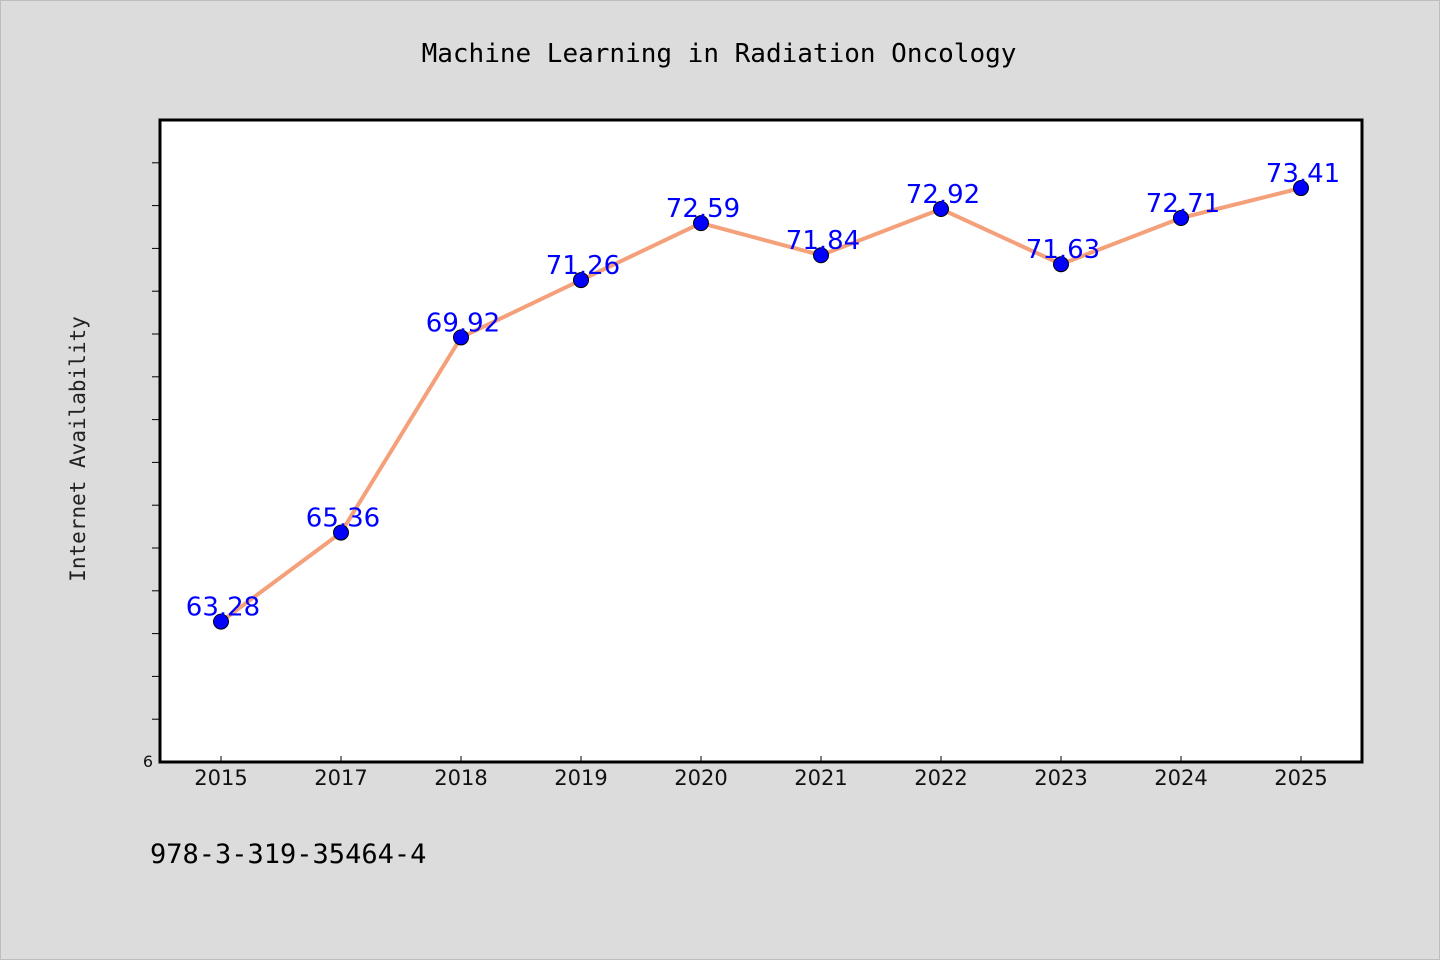 The width and height of the screenshot is (1440, 960). I want to click on y-axis-label: Internet Availability, so click(78, 449).